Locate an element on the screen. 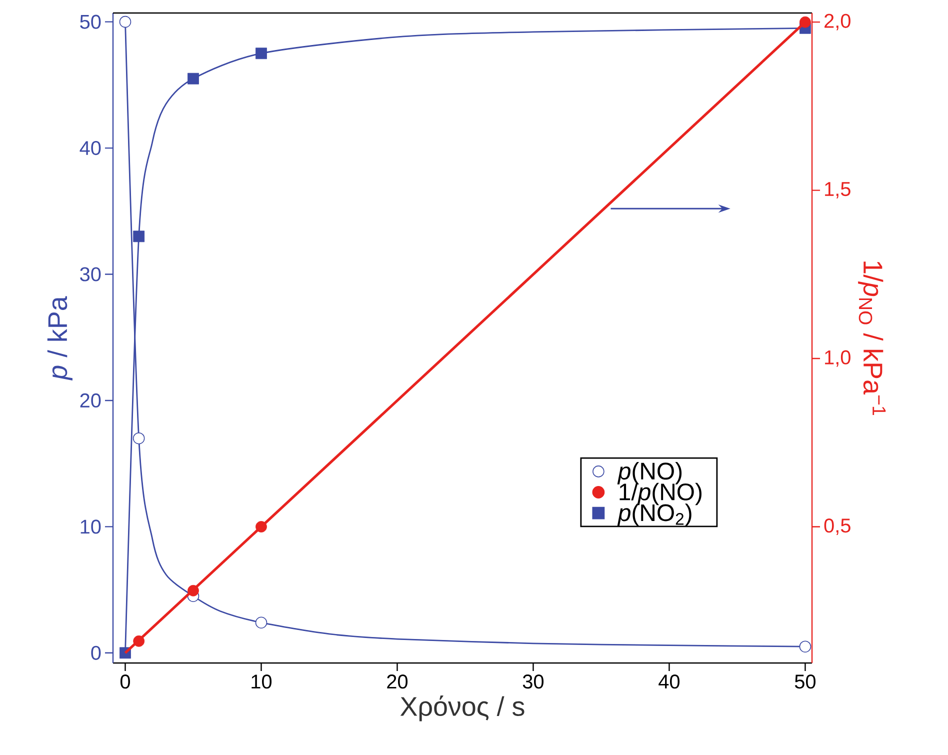  y-tick-label: 40 is located at coordinates (90, 148).